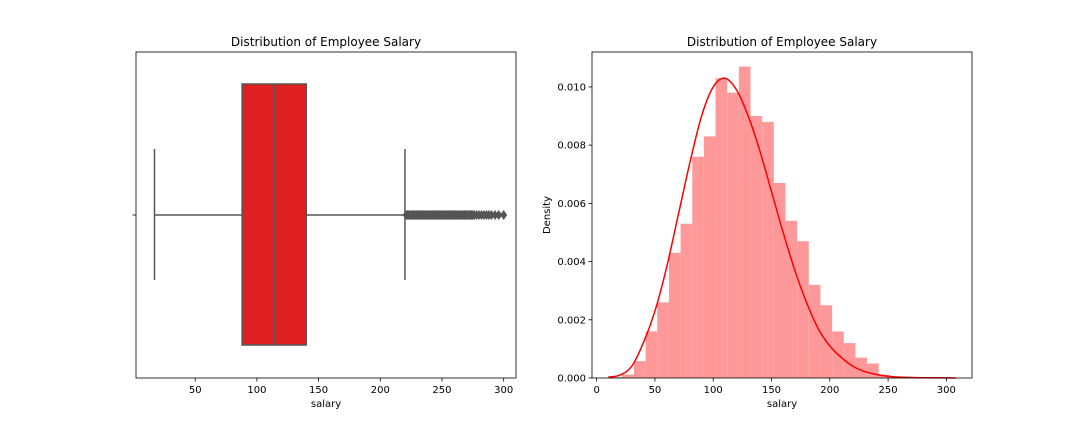 The width and height of the screenshot is (1080, 432). I want to click on y-tick-label: 0.002, so click(571, 320).